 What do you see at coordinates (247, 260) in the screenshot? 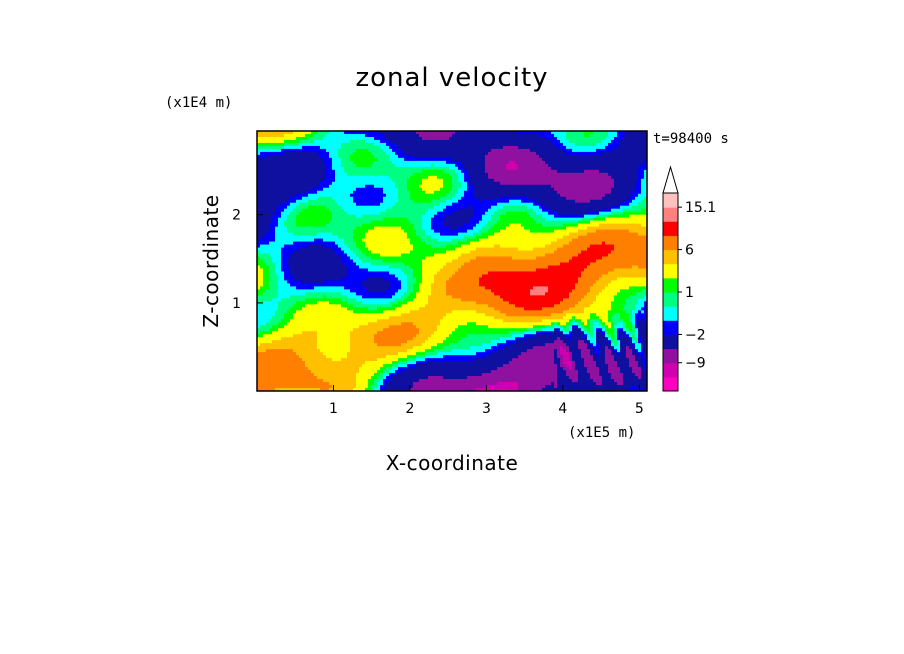
I see `y-ticks: 12` at bounding box center [247, 260].